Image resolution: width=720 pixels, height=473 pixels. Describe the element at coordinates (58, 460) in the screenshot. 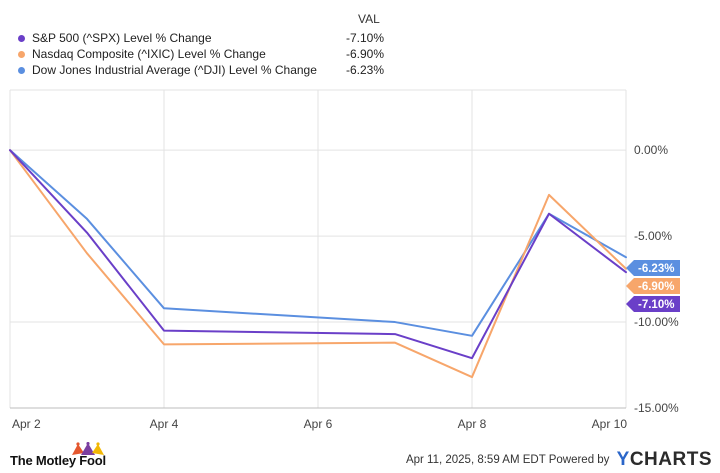

I see `brand-name: The Motley Fool` at that location.